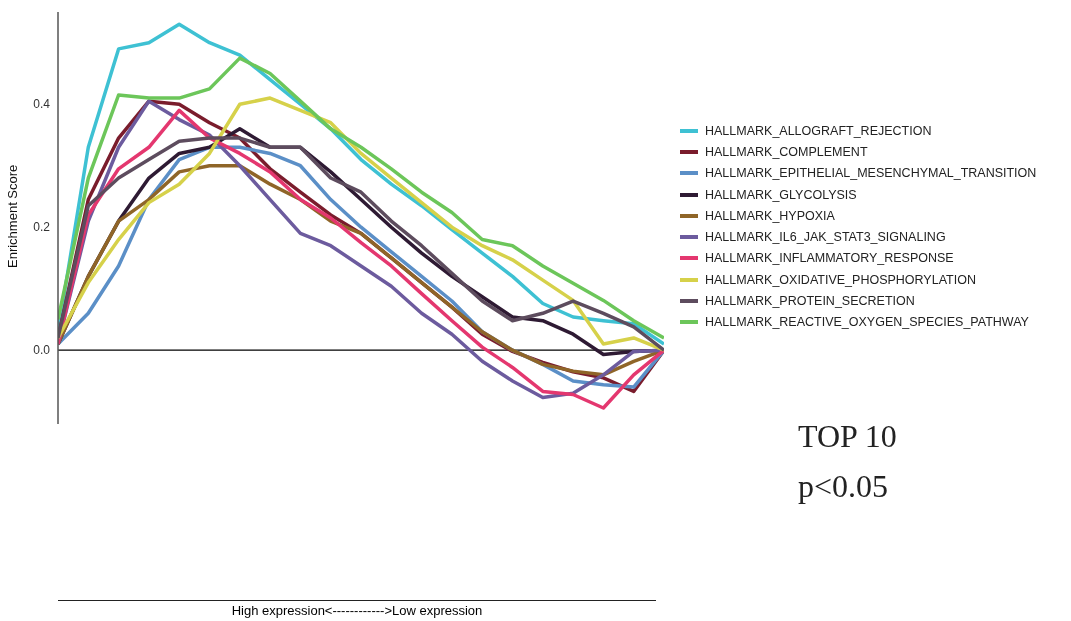 Image resolution: width=1071 pixels, height=621 pixels. Describe the element at coordinates (871, 173) in the screenshot. I see `legend-label: HALLMARK_EPITHELIAL_MESENCHYMAL_TRANSITION` at that location.